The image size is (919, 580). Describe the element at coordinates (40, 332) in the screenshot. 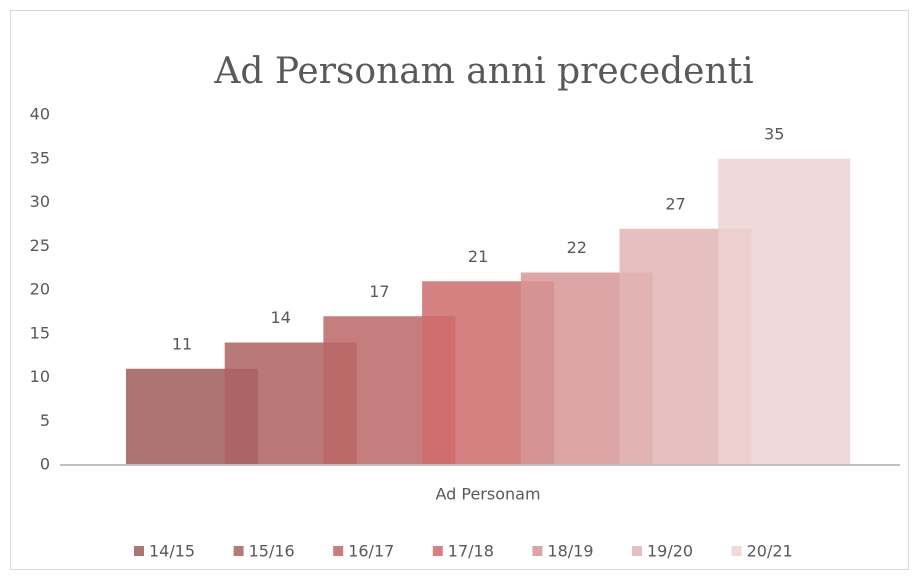

I see `y-tick-label: 15` at that location.